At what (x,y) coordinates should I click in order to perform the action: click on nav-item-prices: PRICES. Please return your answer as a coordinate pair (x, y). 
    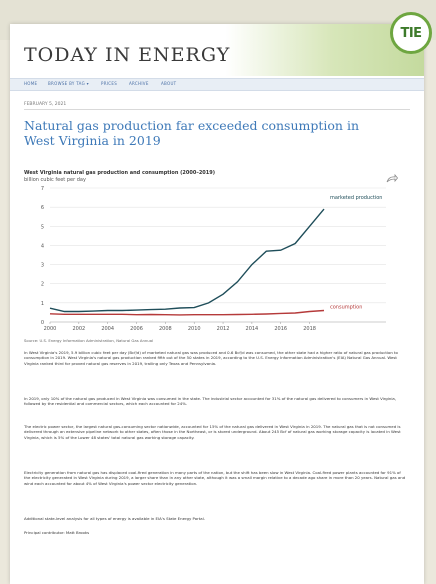
    Looking at the image, I should click on (109, 83).